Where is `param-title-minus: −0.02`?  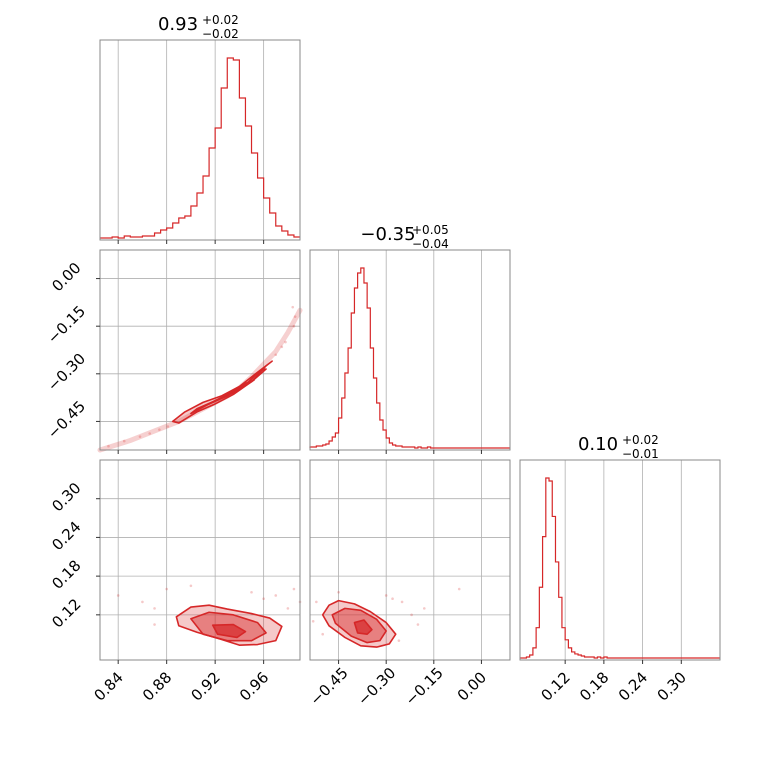 param-title-minus: −0.02 is located at coordinates (220, 34).